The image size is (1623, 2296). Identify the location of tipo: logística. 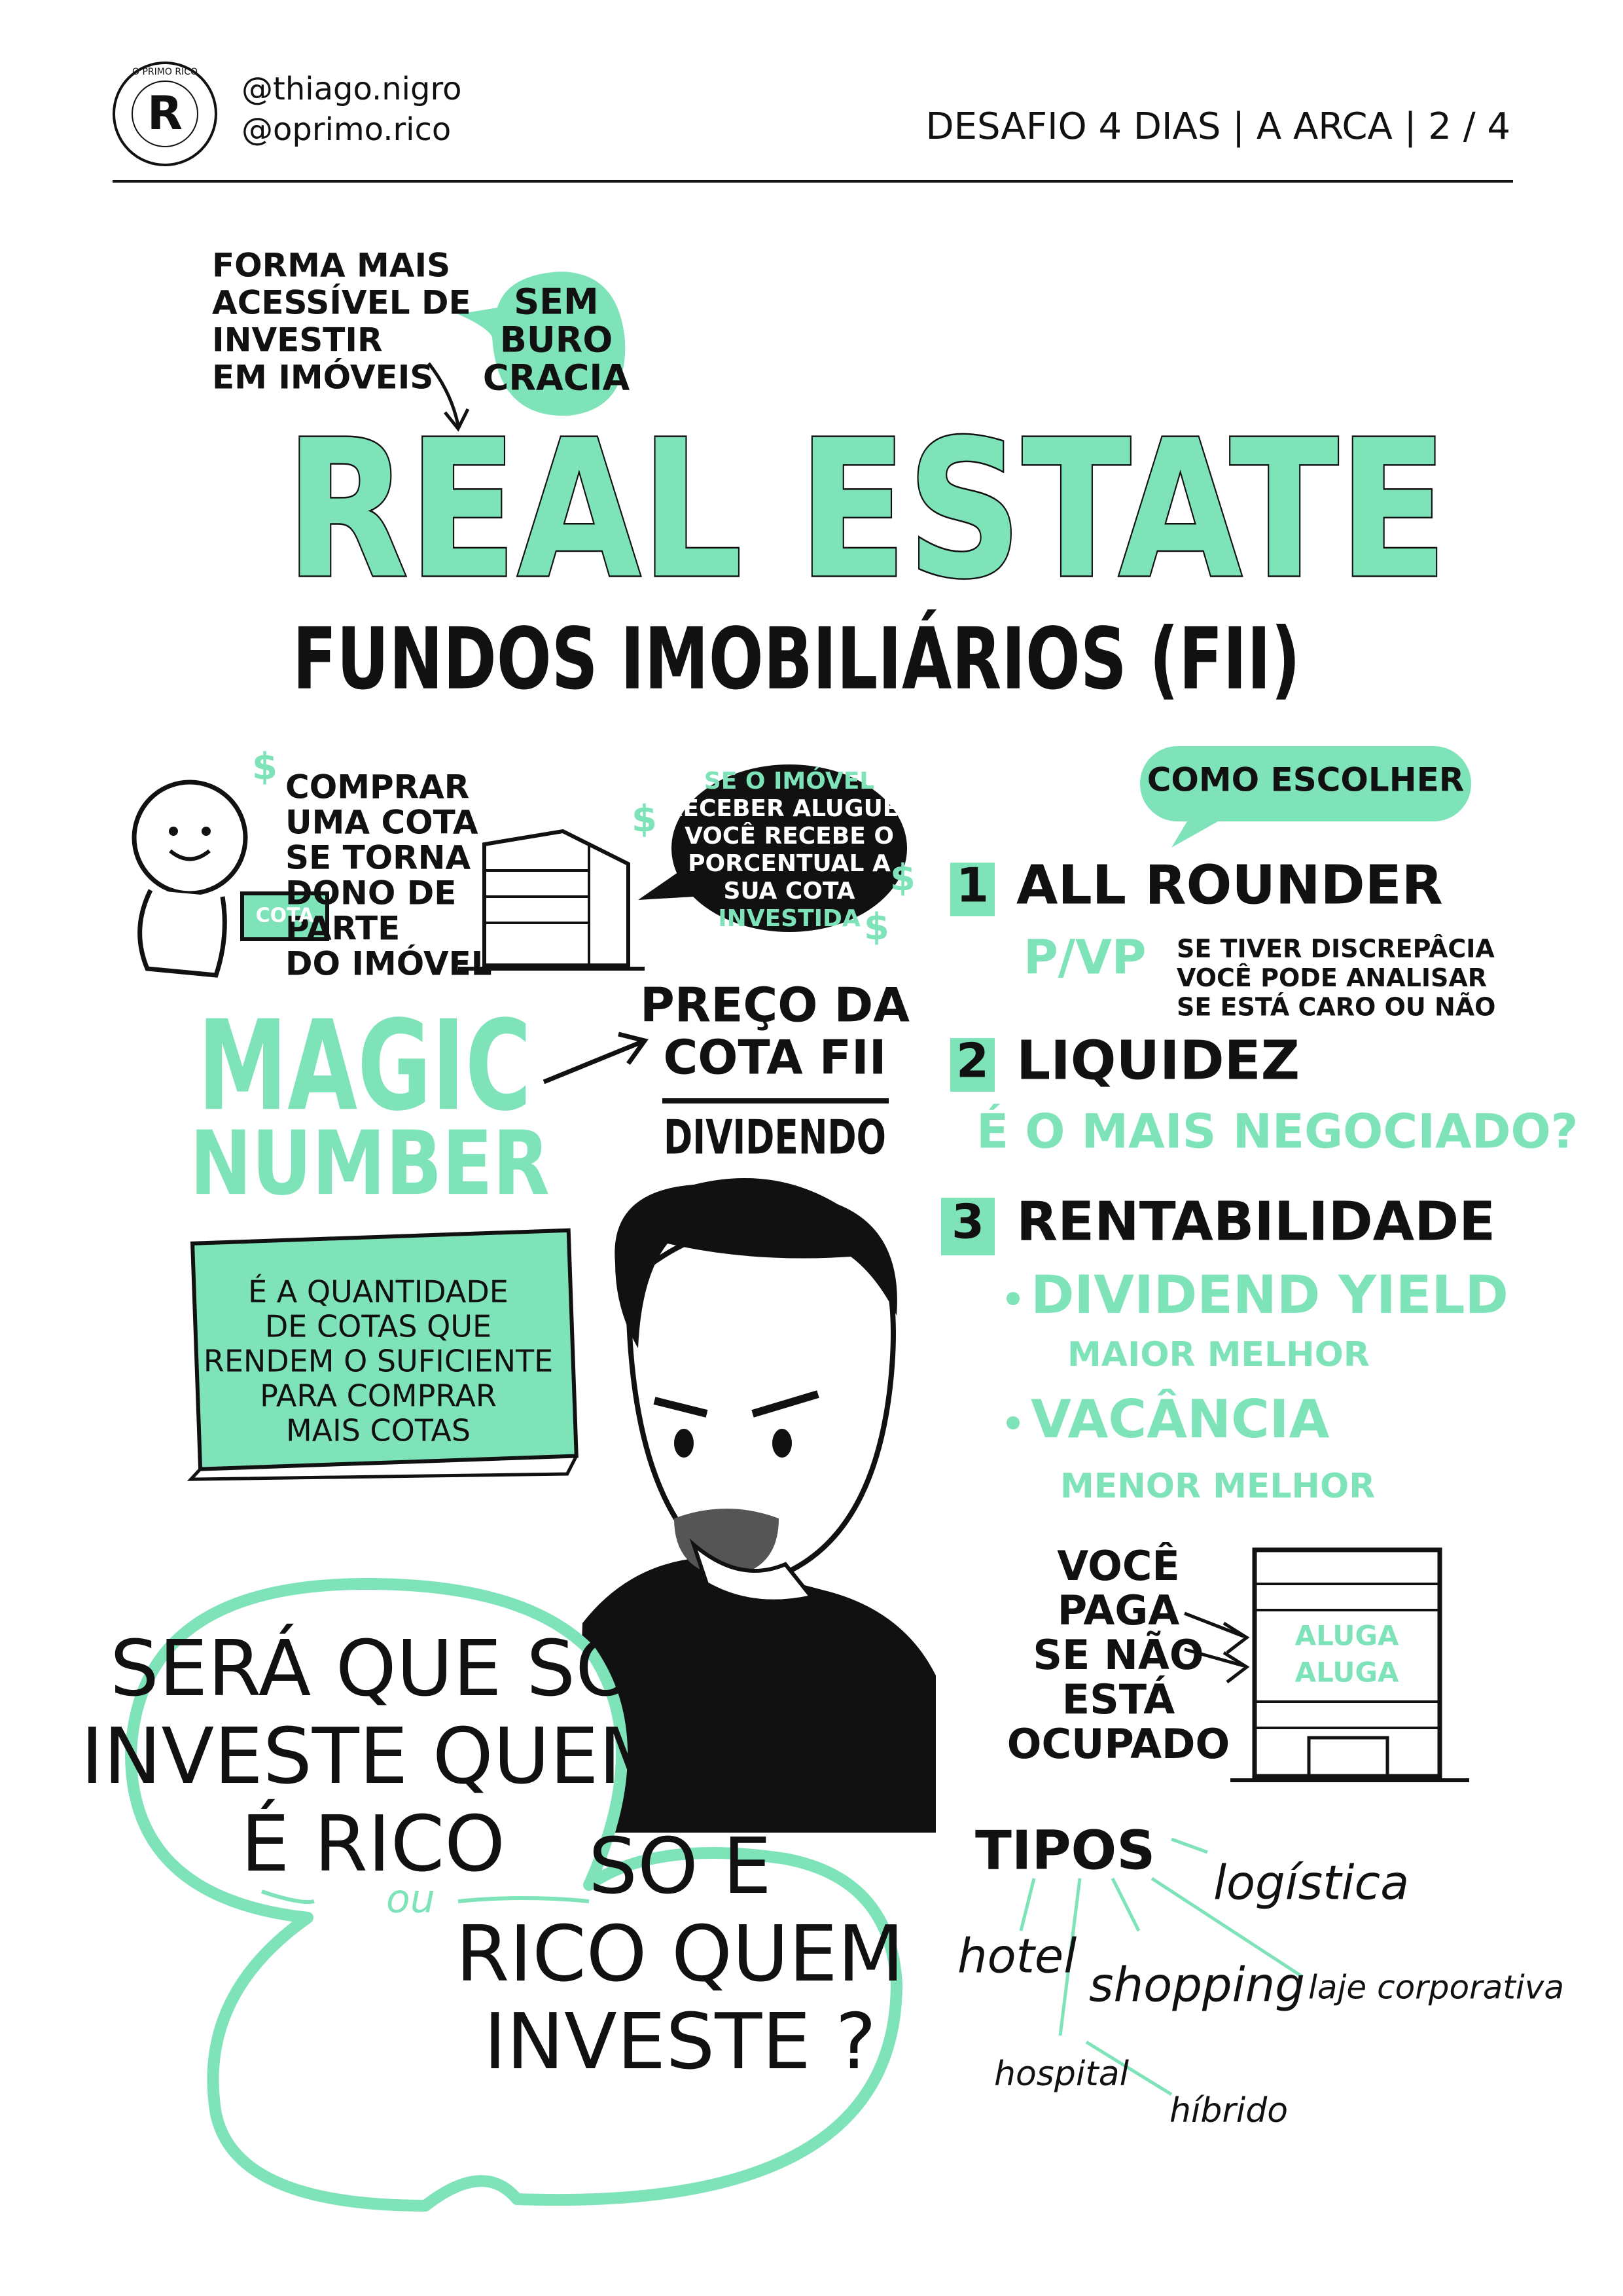
(1311, 1883).